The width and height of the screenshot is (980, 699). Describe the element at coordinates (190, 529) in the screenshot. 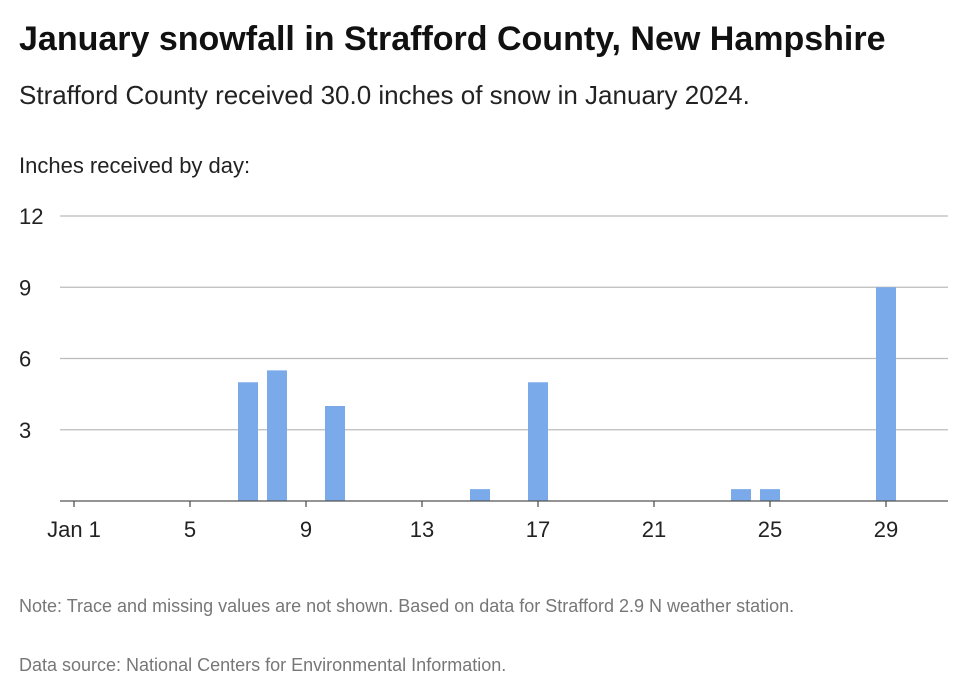

I see `x-tick-label: 5` at that location.